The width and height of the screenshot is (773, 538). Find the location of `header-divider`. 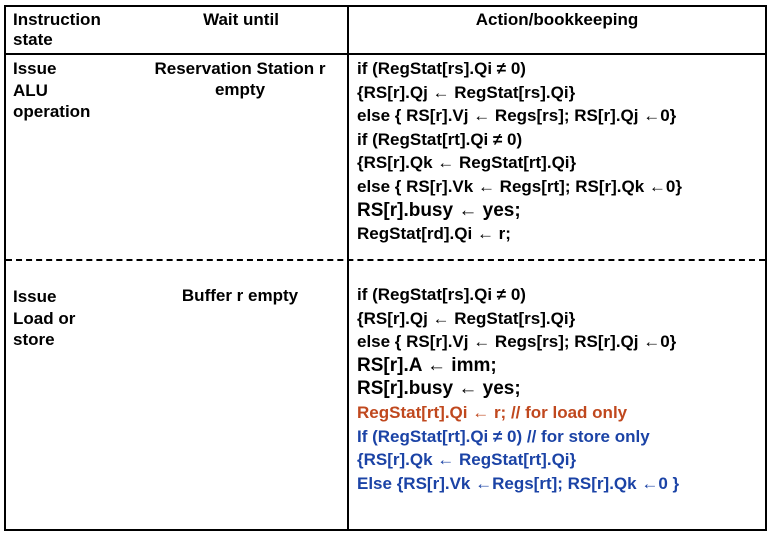

header-divider is located at coordinates (385, 54).